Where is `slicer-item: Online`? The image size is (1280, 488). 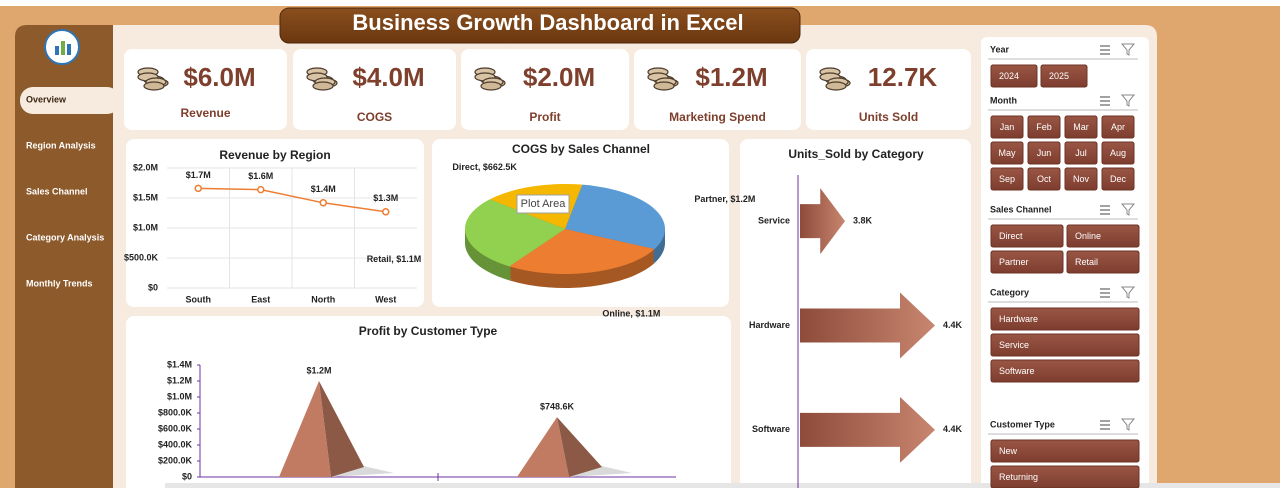 slicer-item: Online is located at coordinates (1088, 236).